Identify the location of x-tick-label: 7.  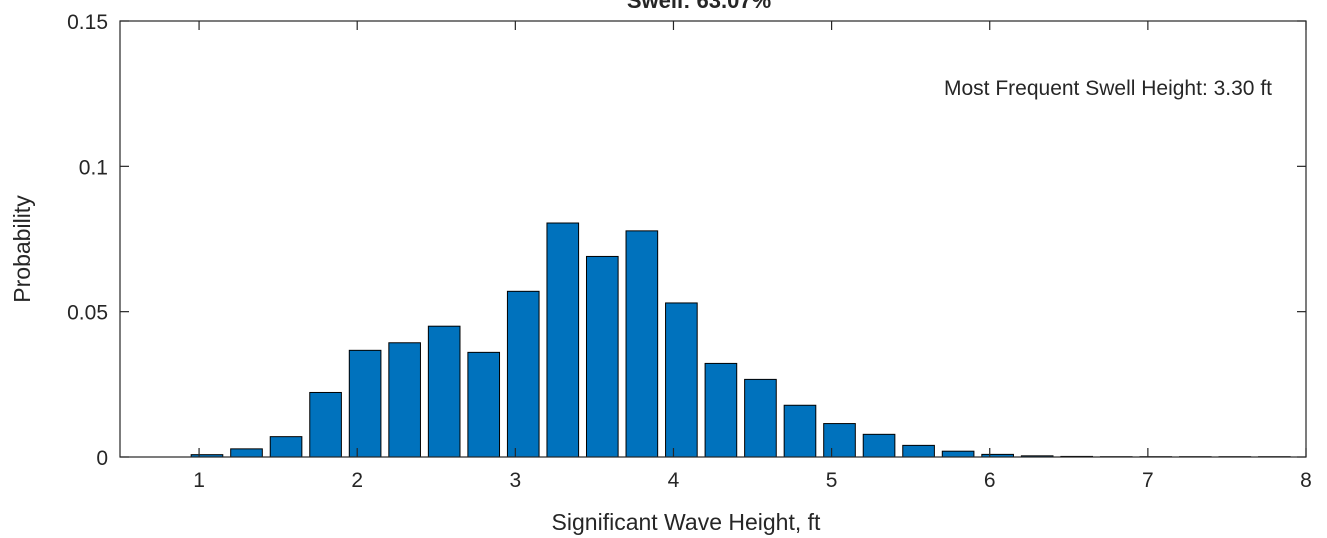
(1148, 480).